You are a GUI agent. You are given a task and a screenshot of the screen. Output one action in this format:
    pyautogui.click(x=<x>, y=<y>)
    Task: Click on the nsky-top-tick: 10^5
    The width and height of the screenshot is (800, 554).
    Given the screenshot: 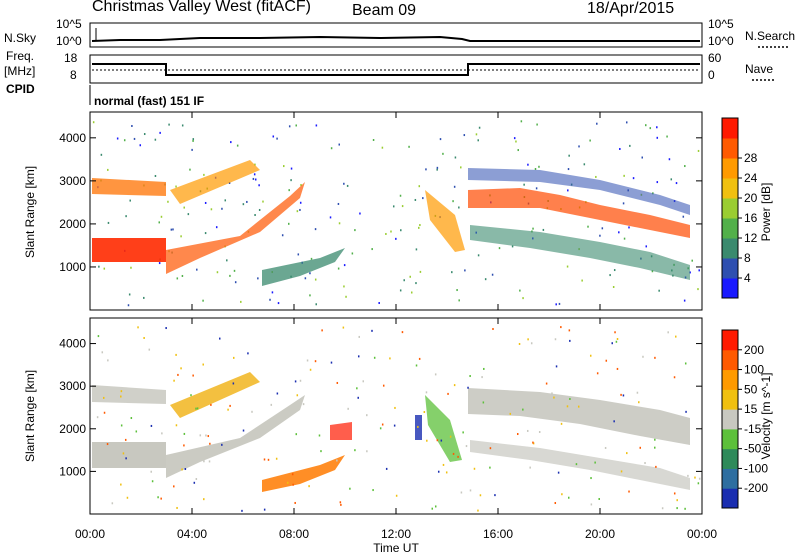 What is the action you would take?
    pyautogui.click(x=69, y=24)
    